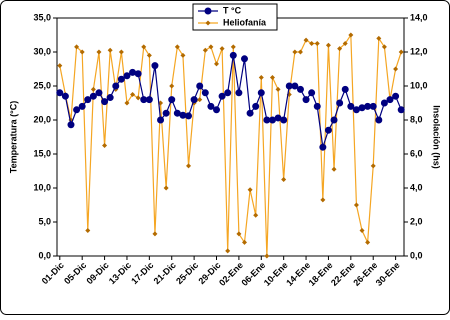 The height and width of the screenshot is (320, 450). What do you see at coordinates (416, 221) in the screenshot?
I see `y2-tick-label: 2,0` at bounding box center [416, 221].